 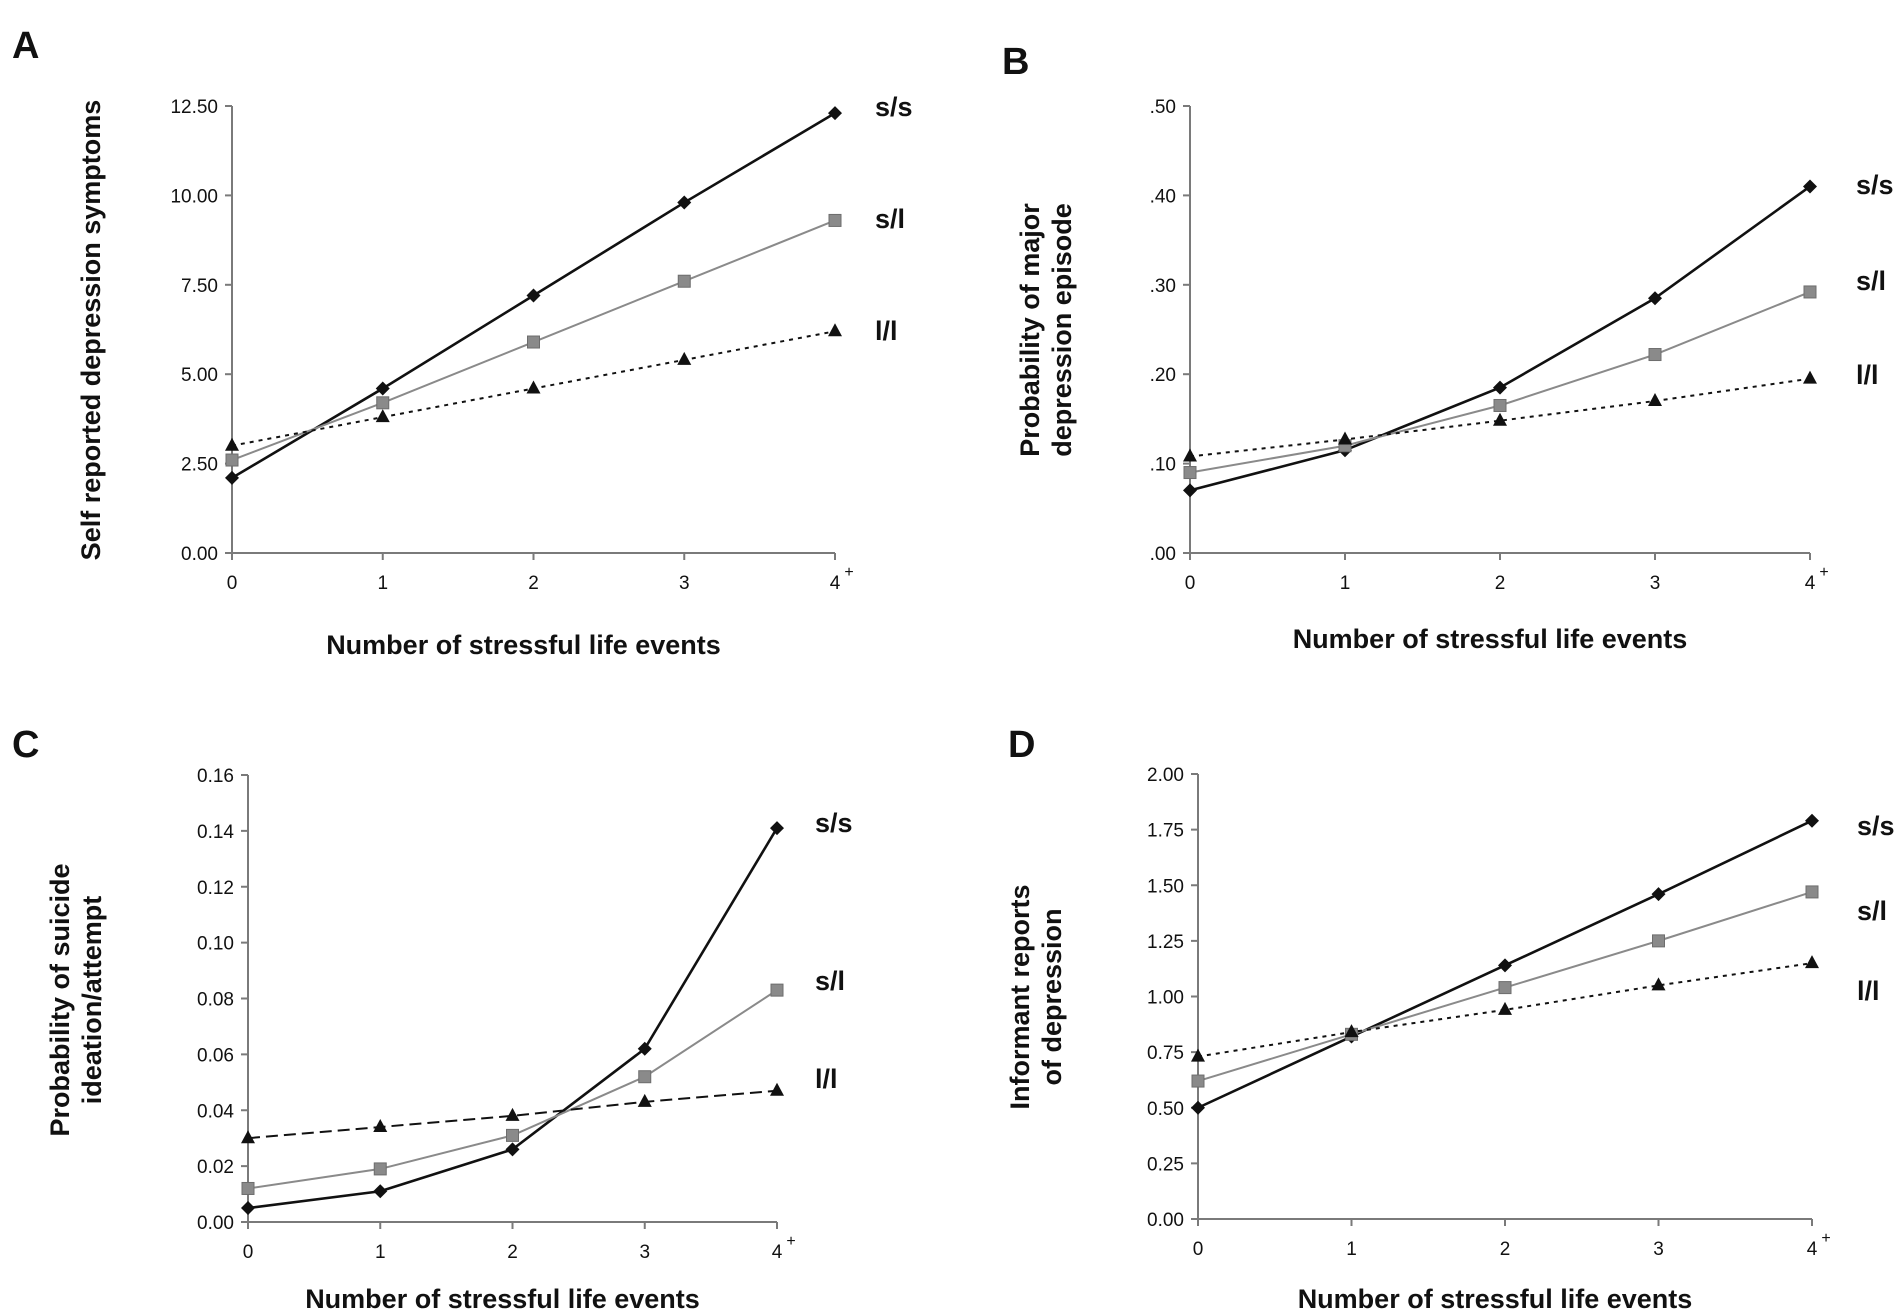 What do you see at coordinates (215, 1000) in the screenshot?
I see `y-tick-label: 0.08` at bounding box center [215, 1000].